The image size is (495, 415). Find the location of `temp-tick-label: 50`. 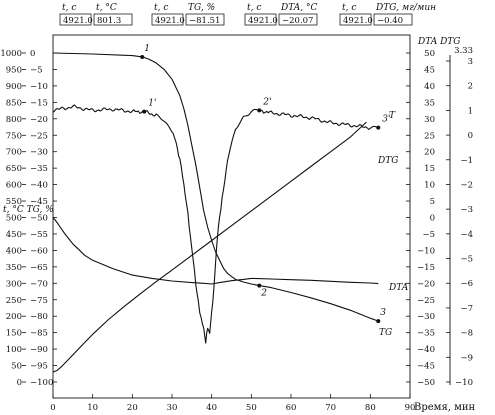

temp-tick-label: 50 is located at coordinates (16, 367).